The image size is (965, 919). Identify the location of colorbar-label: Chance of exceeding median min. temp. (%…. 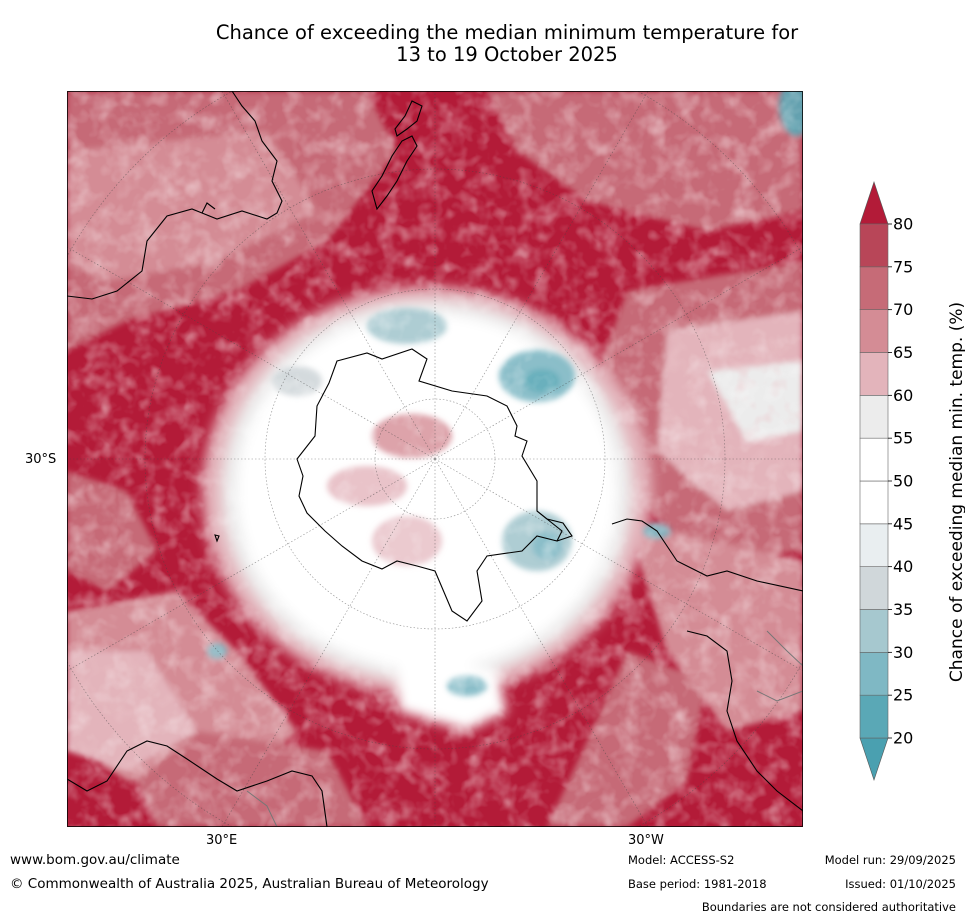
(956, 492).